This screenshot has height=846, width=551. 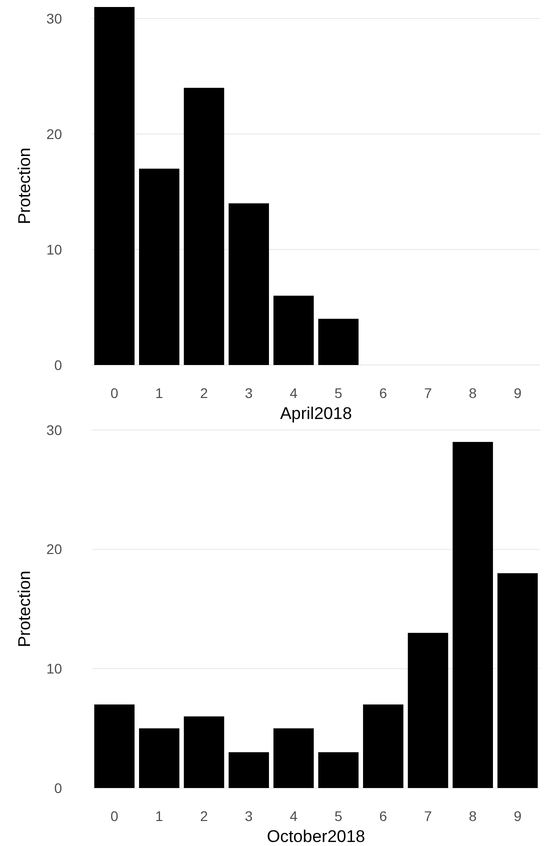 What do you see at coordinates (316, 413) in the screenshot?
I see `x-axis-title: April2018` at bounding box center [316, 413].